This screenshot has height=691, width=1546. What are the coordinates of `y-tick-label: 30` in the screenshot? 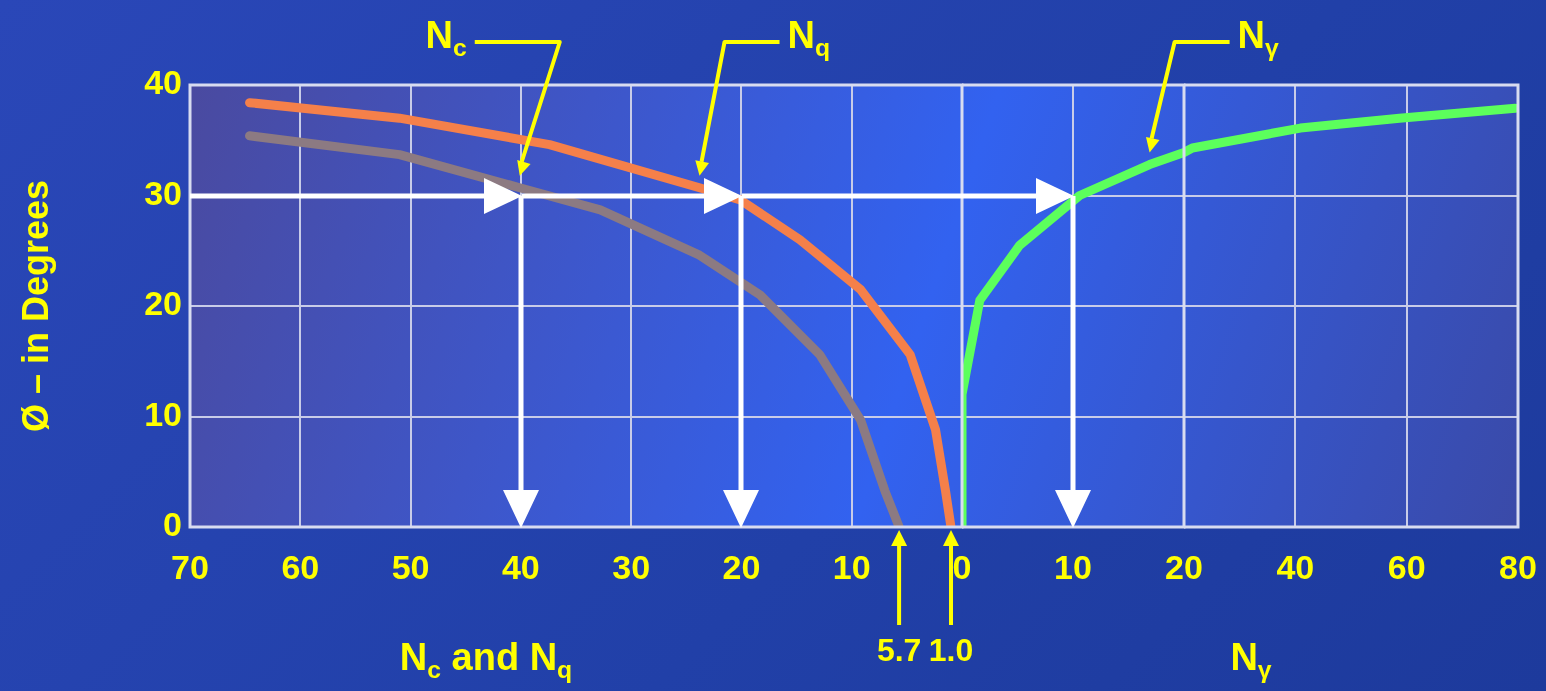 It's located at (163, 192).